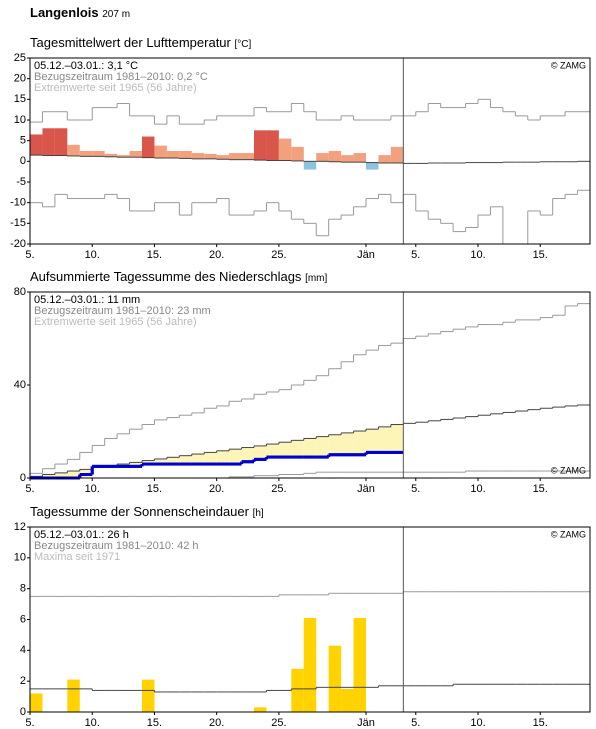 This screenshot has height=729, width=596. What do you see at coordinates (23, 619) in the screenshot?
I see `y-tick-label: 6` at bounding box center [23, 619].